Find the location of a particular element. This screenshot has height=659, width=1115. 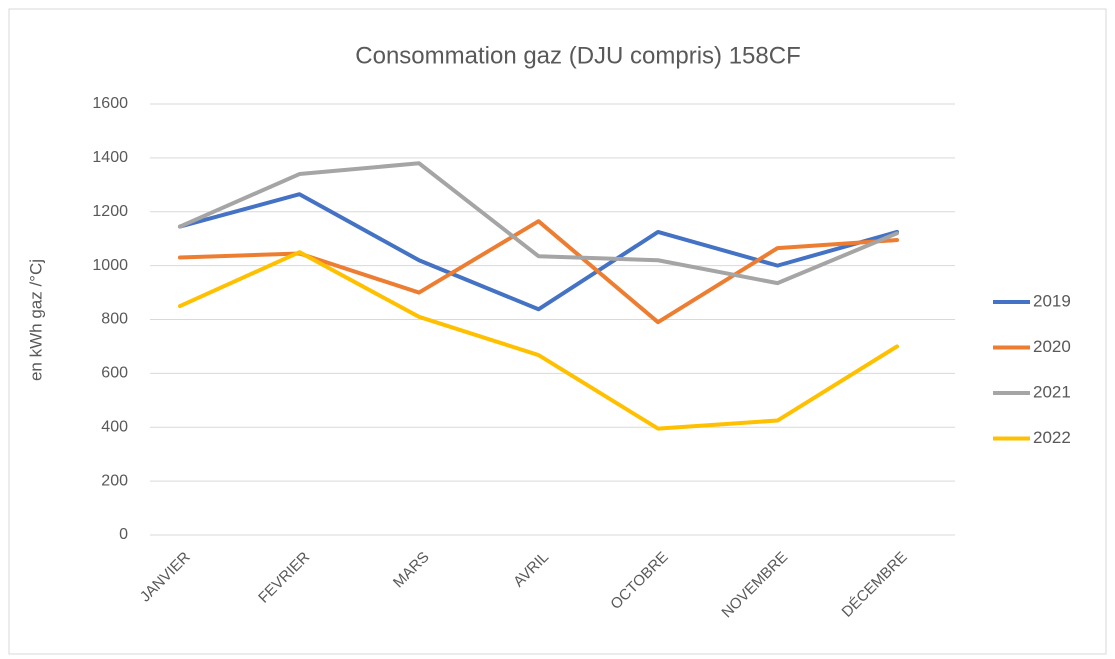

y-tick-label: 600 is located at coordinates (114, 373).